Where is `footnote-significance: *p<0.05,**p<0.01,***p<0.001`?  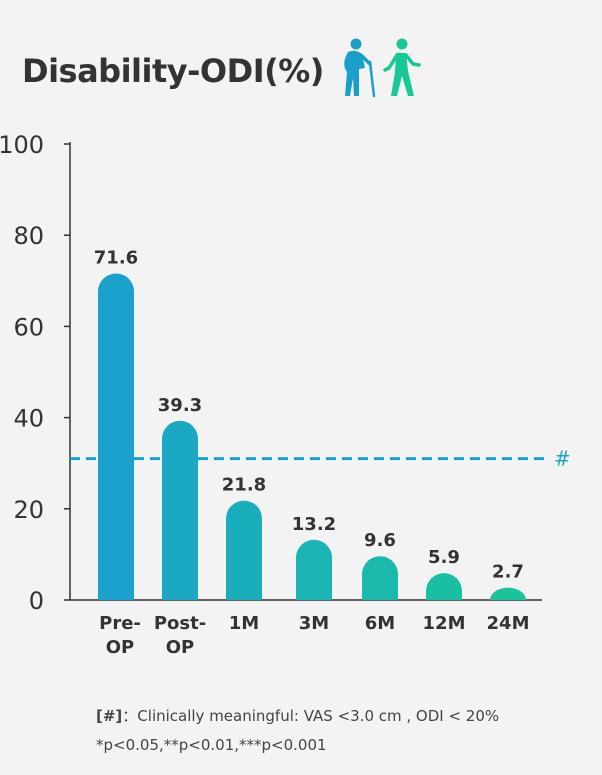 footnote-significance: *p<0.05,**p<0.01,***p<0.001 is located at coordinates (211, 745).